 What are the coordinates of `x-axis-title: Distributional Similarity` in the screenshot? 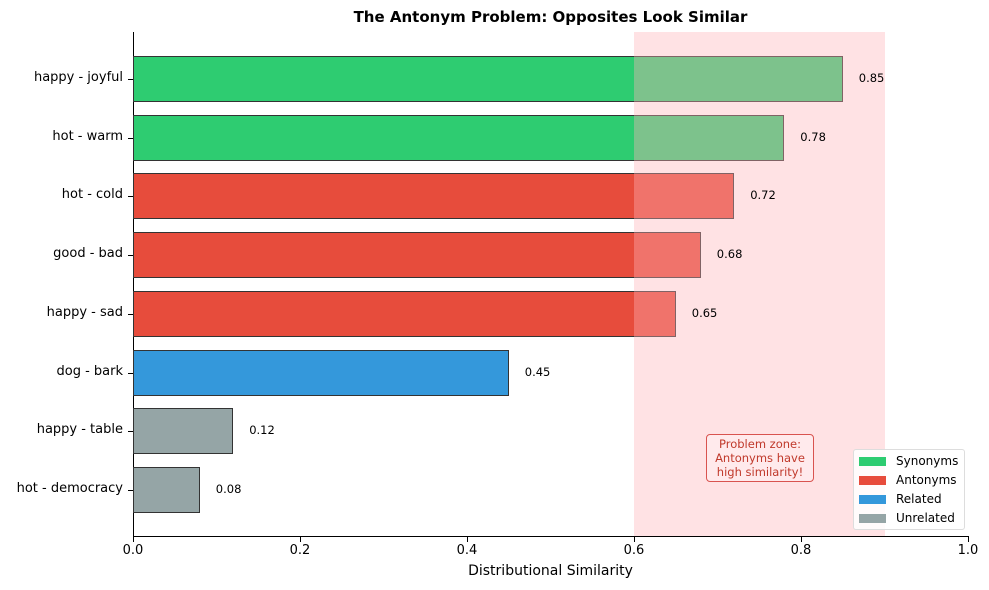 It's located at (550, 571).